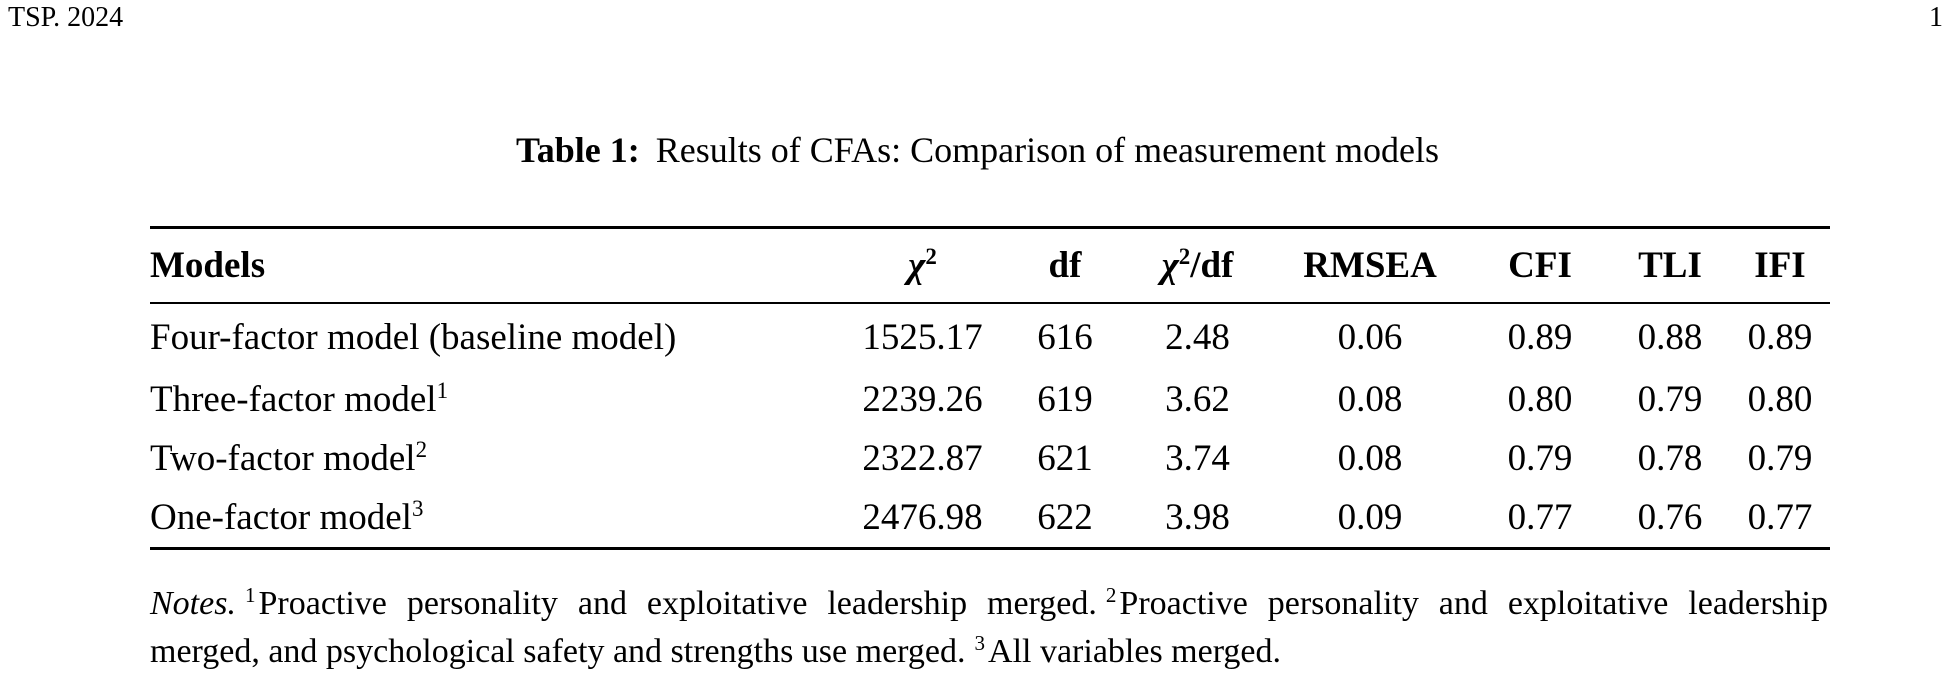  Describe the element at coordinates (1540, 399) in the screenshot. I see `cfi-value: 0.80` at that location.